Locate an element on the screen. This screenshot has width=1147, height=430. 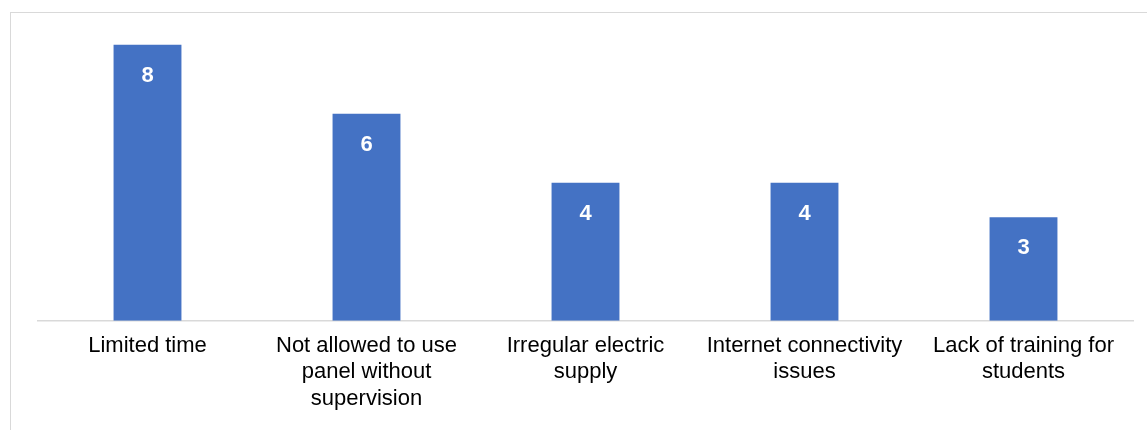
data-label: 6 is located at coordinates (366, 143).